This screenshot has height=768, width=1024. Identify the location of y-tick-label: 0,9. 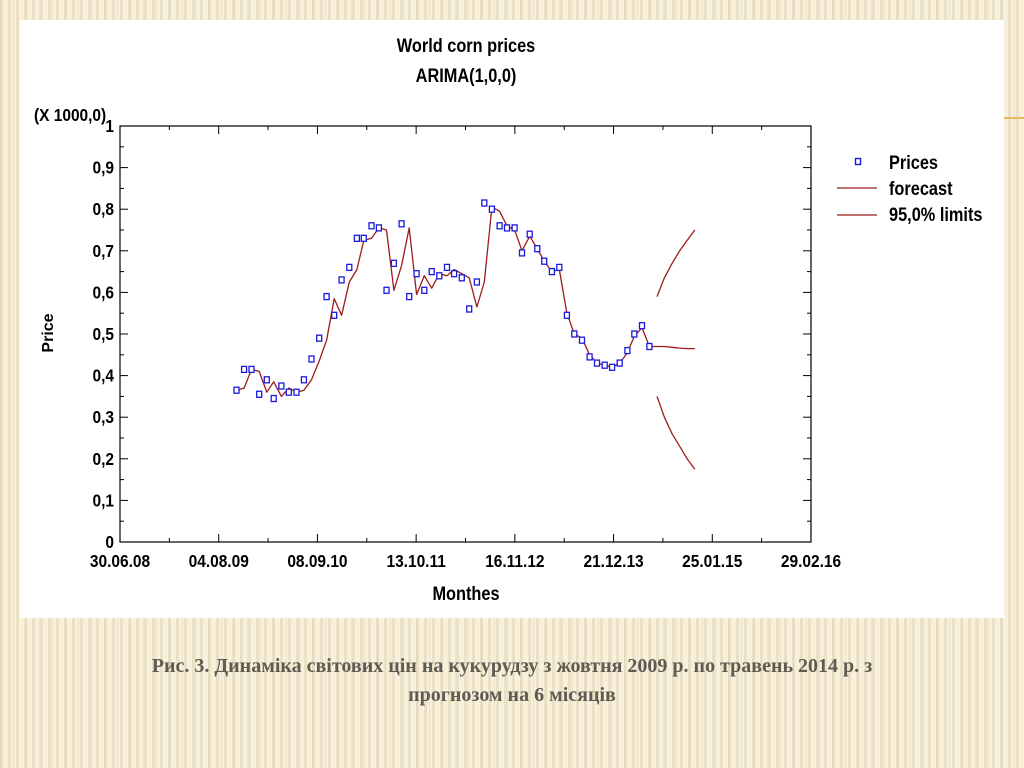
(103, 168).